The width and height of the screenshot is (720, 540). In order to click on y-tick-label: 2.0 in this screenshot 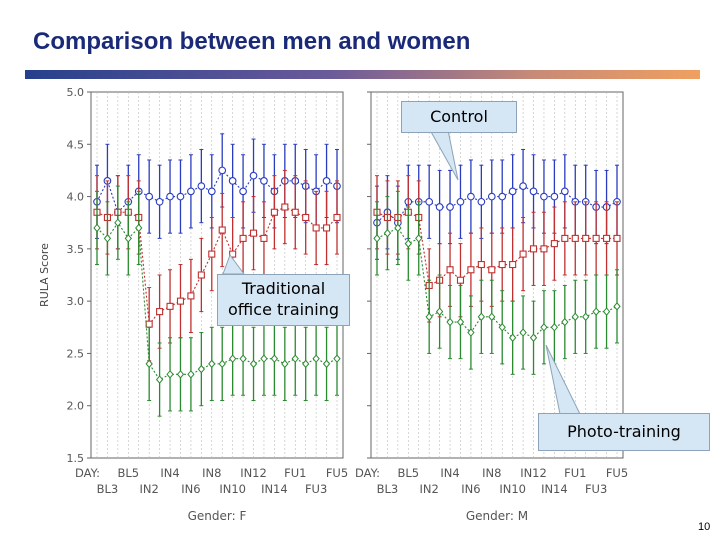, I will do `click(76, 406)`.